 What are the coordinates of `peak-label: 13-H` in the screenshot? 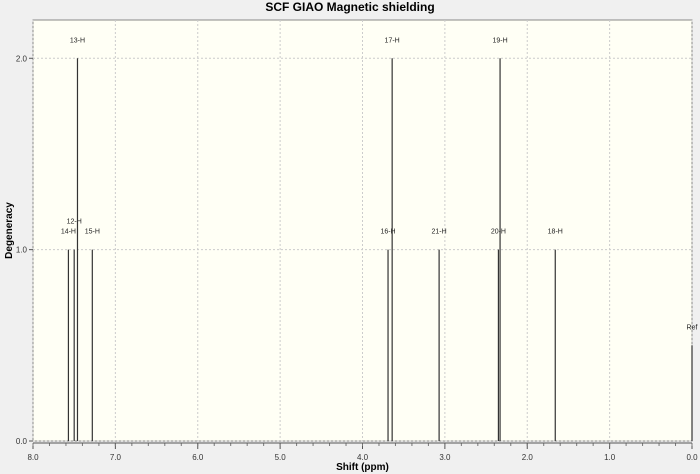 It's located at (77, 40).